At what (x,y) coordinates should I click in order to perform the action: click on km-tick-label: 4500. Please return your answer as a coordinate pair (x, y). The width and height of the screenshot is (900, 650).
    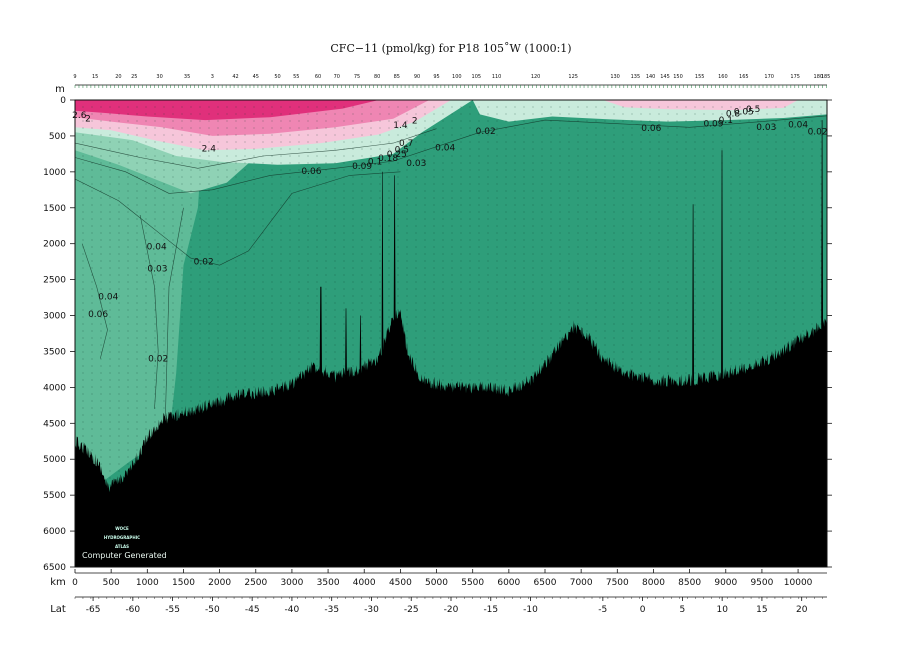
    Looking at the image, I should click on (400, 583).